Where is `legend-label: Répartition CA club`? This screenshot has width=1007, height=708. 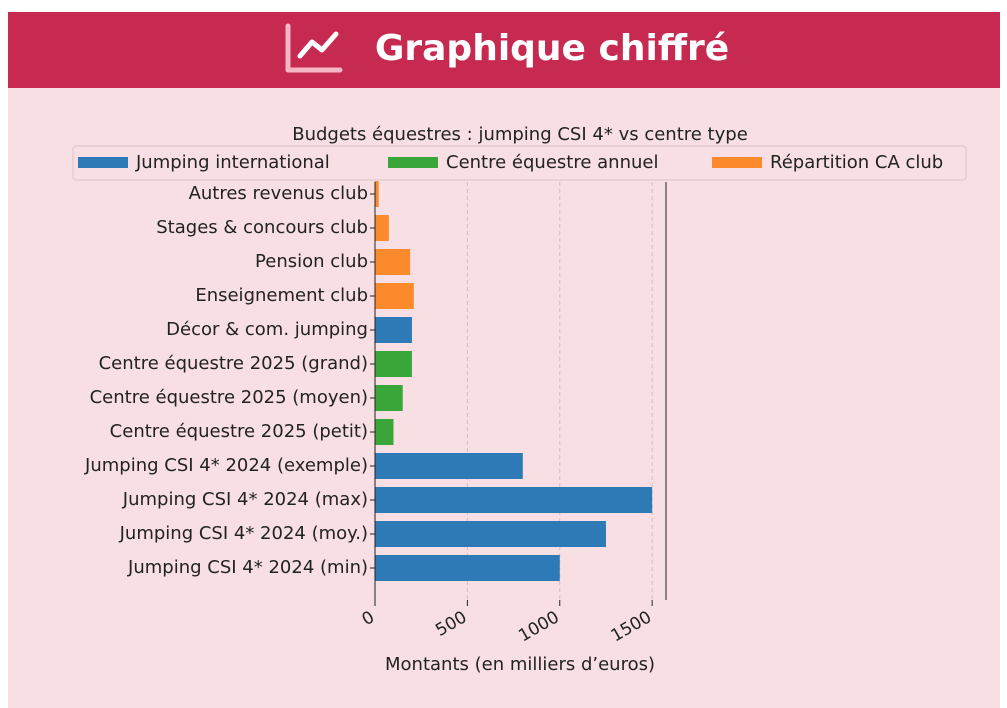 legend-label: Répartition CA club is located at coordinates (856, 162).